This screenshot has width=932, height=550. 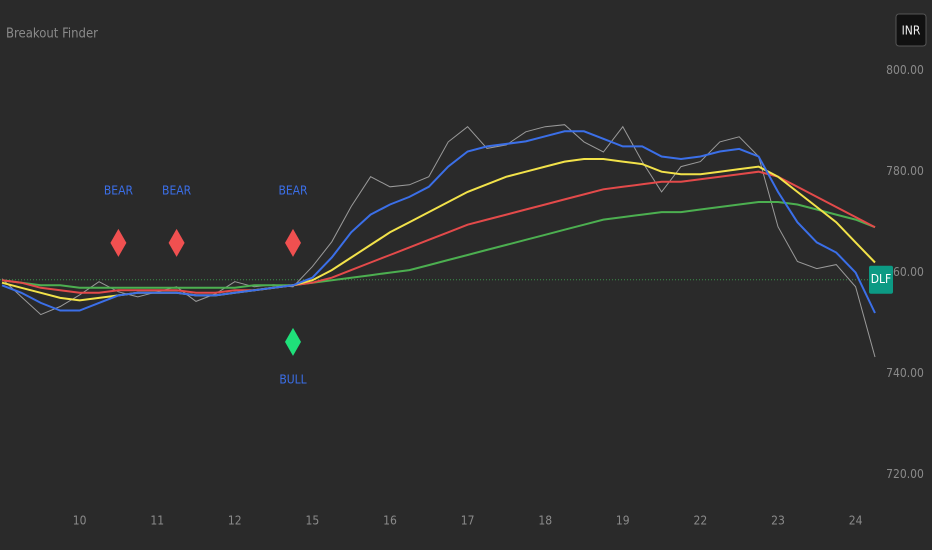 I want to click on y-tick-label: 720.00, so click(x=905, y=474).